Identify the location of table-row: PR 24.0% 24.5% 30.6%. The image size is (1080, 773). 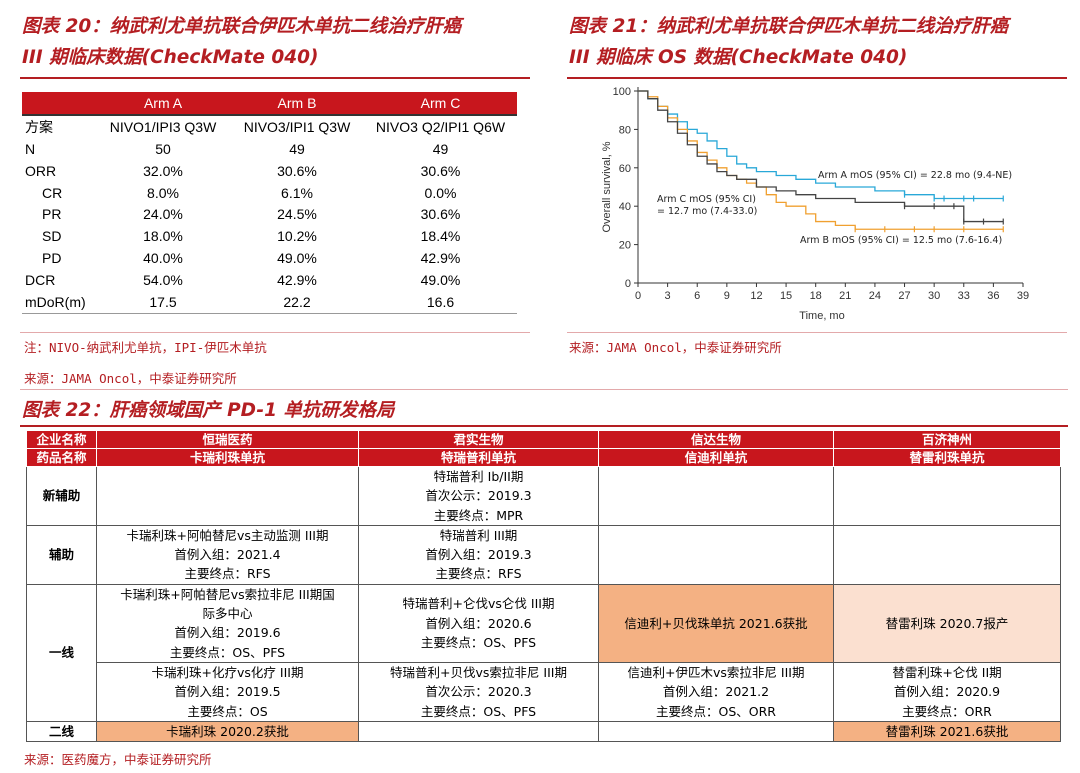
(269, 214).